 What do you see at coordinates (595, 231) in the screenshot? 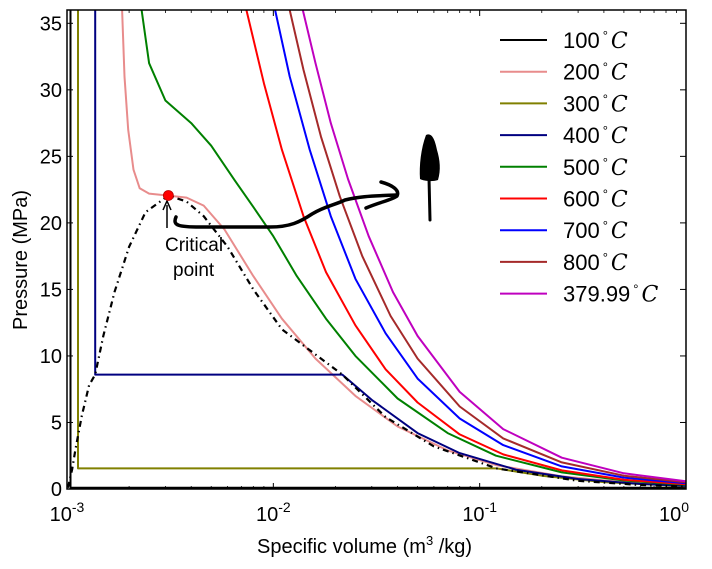
I see `legend-label: 700 ° C` at bounding box center [595, 231].